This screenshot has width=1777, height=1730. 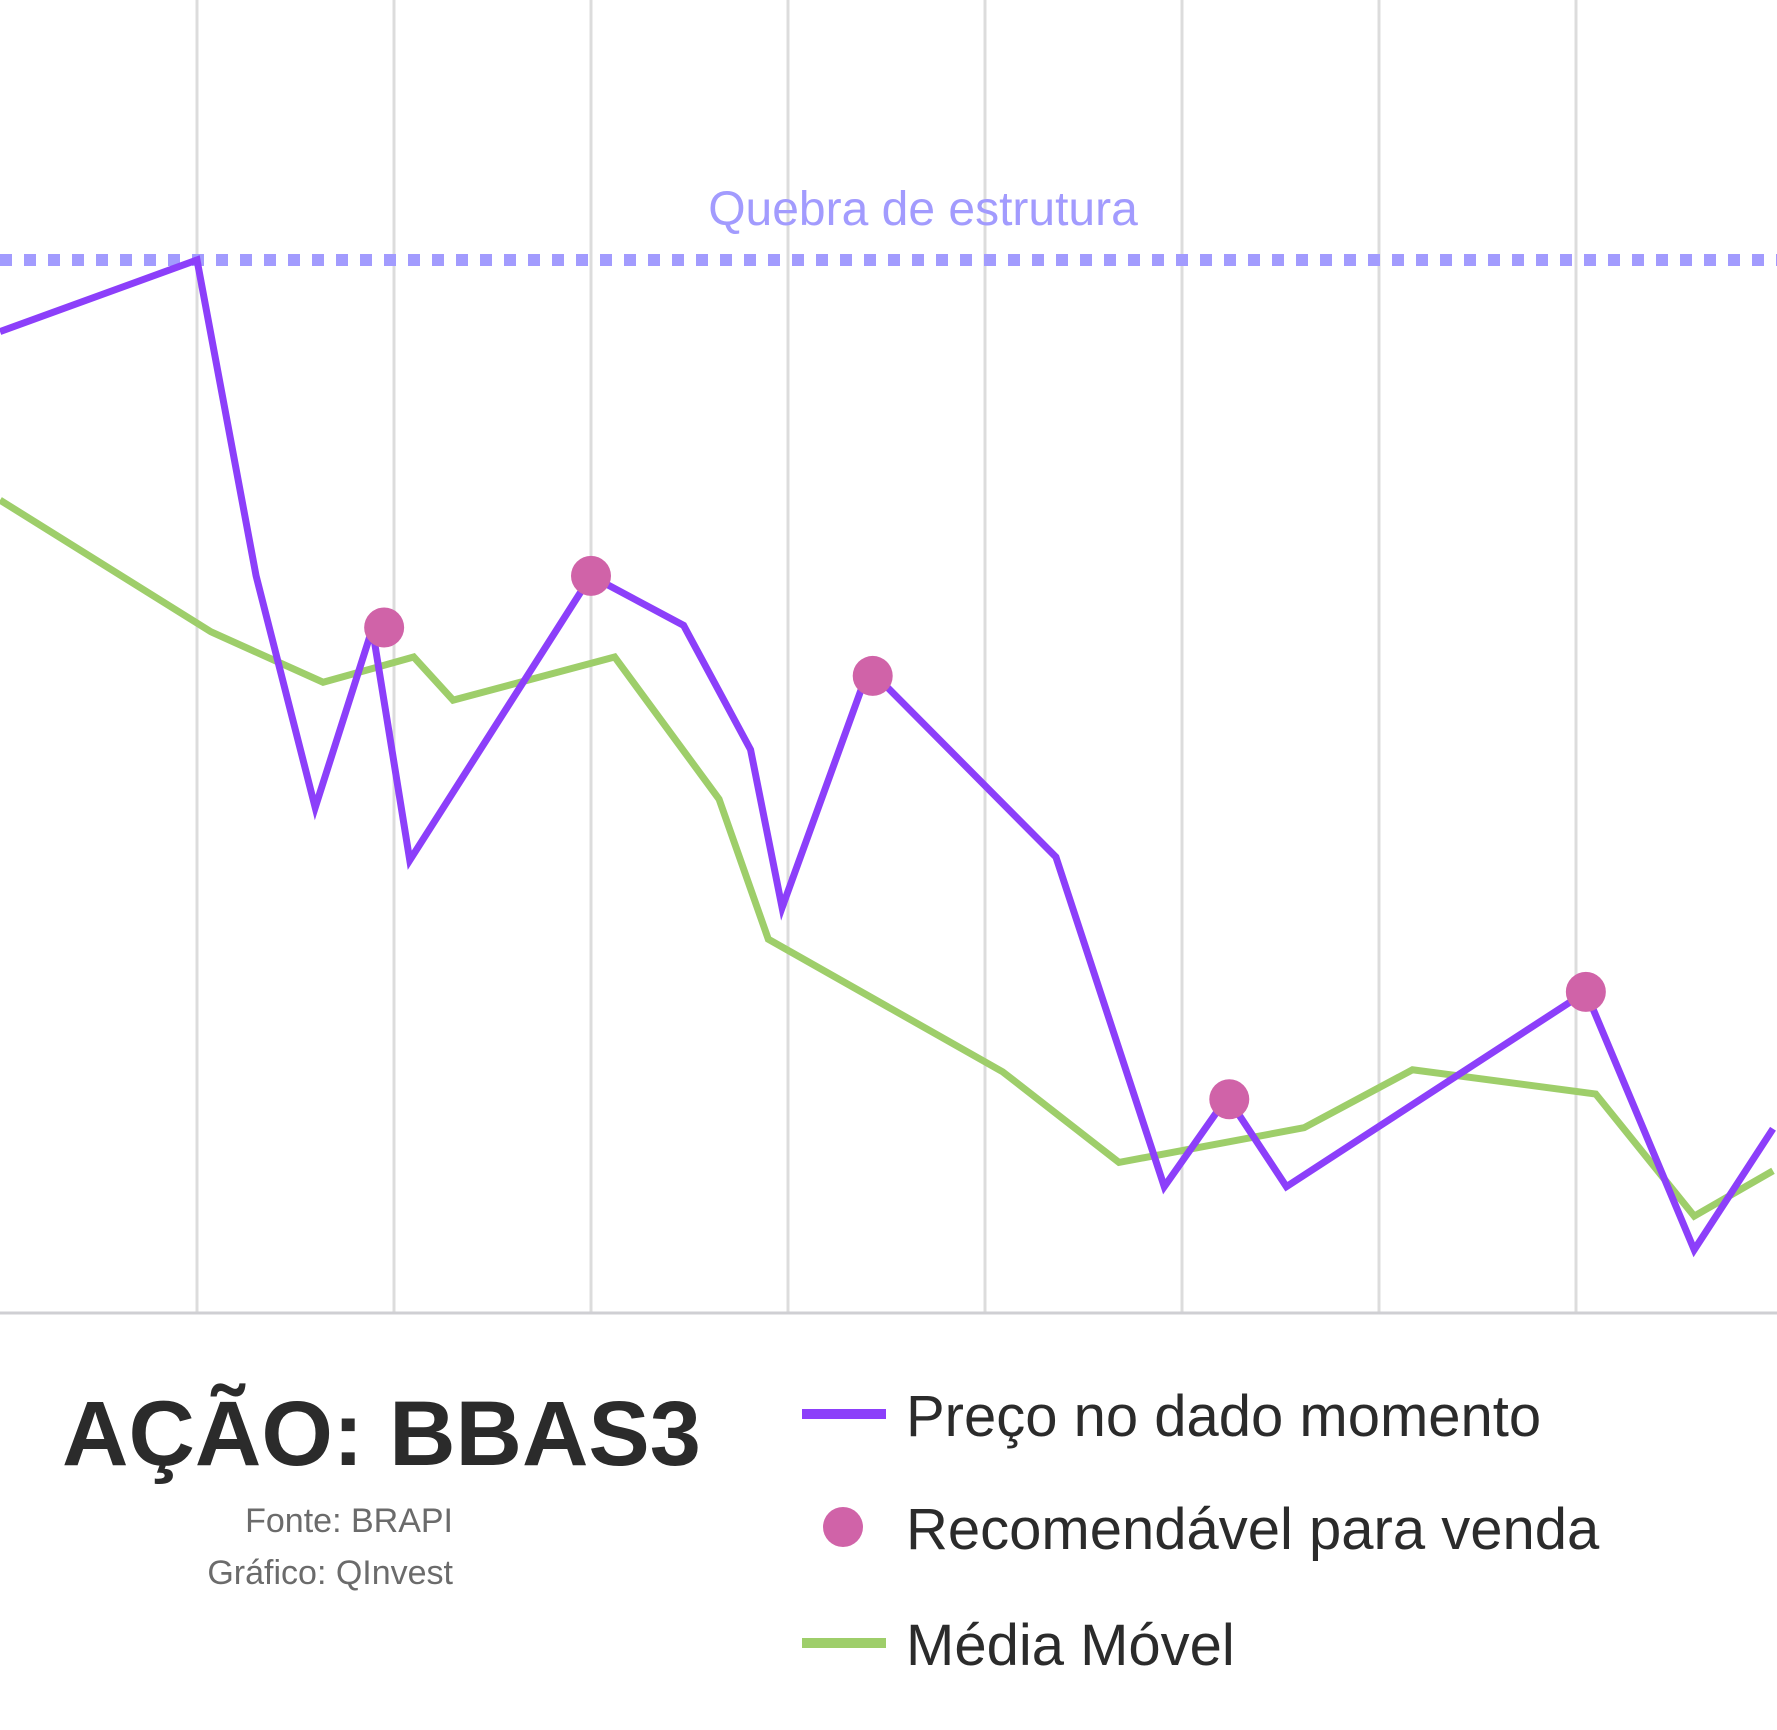 What do you see at coordinates (1223, 1416) in the screenshot?
I see `legend-label-price: Preço no dado momento` at bounding box center [1223, 1416].